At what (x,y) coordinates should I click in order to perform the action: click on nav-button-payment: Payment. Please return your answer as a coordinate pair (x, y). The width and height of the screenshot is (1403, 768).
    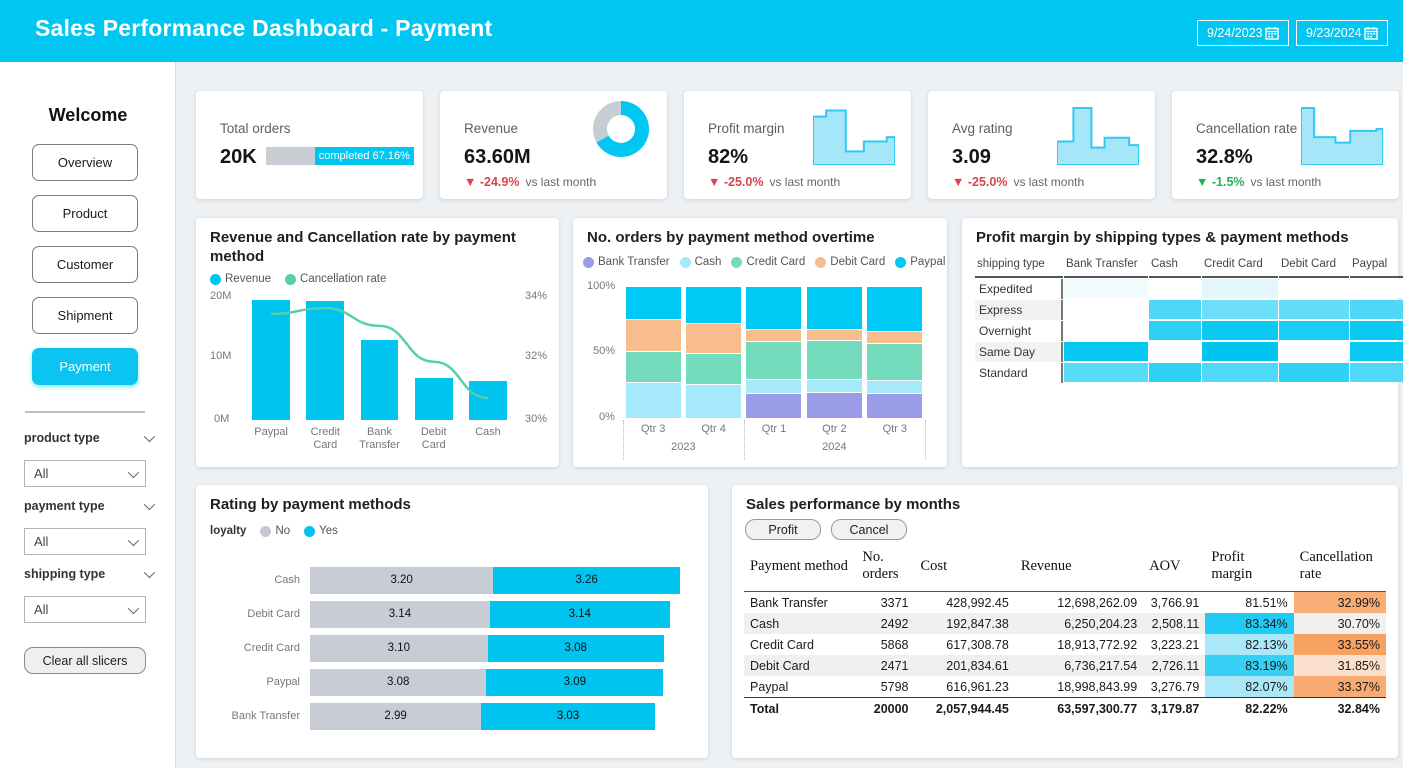
    Looking at the image, I should click on (85, 366).